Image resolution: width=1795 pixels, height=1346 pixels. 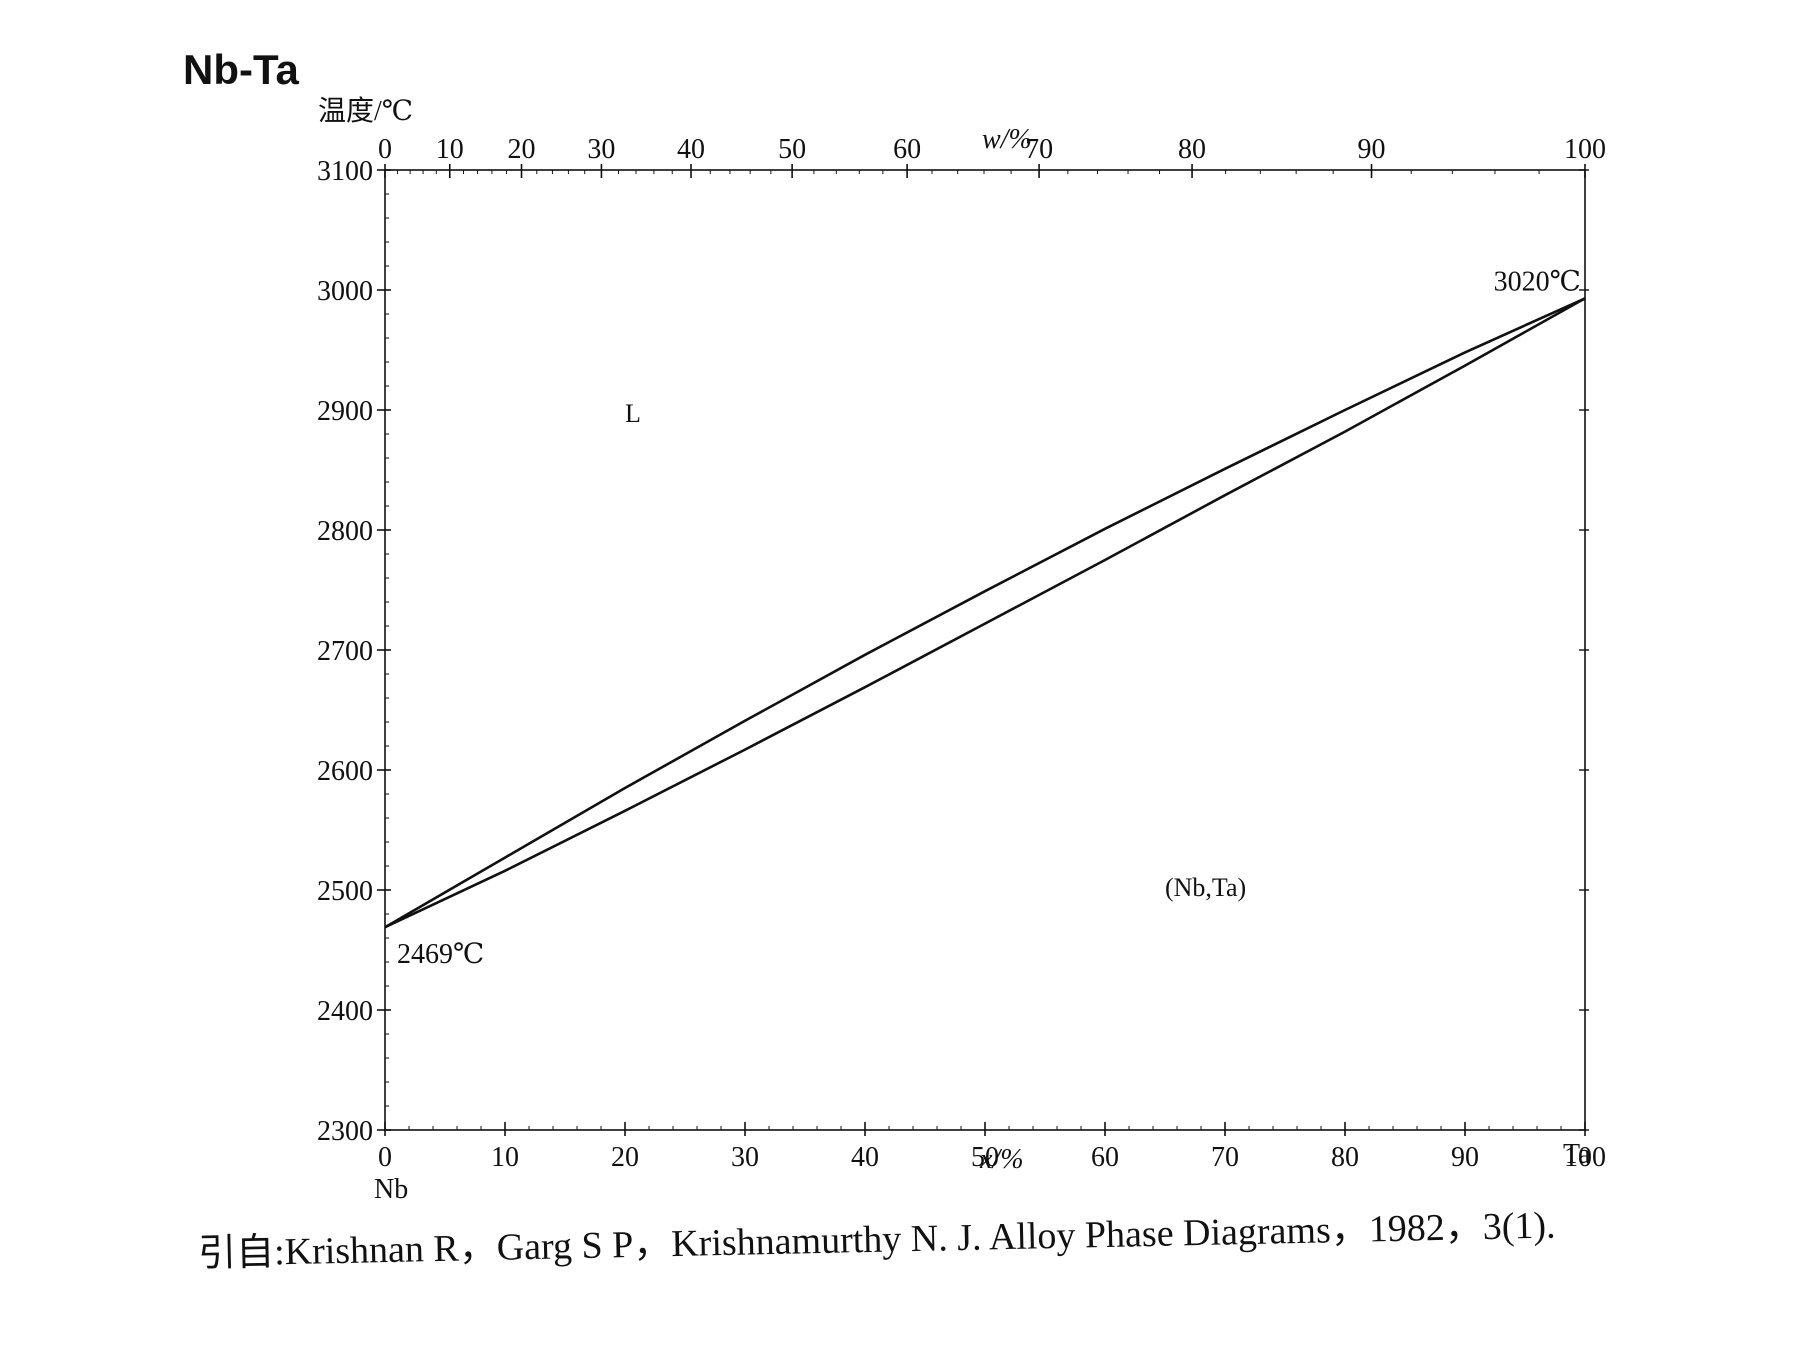 What do you see at coordinates (345, 171) in the screenshot?
I see `y-tick-label: 3100` at bounding box center [345, 171].